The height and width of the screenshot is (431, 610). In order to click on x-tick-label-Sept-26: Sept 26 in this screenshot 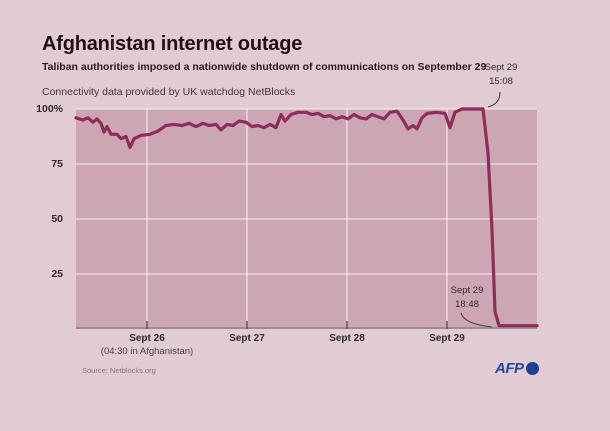, I will do `click(147, 338)`.